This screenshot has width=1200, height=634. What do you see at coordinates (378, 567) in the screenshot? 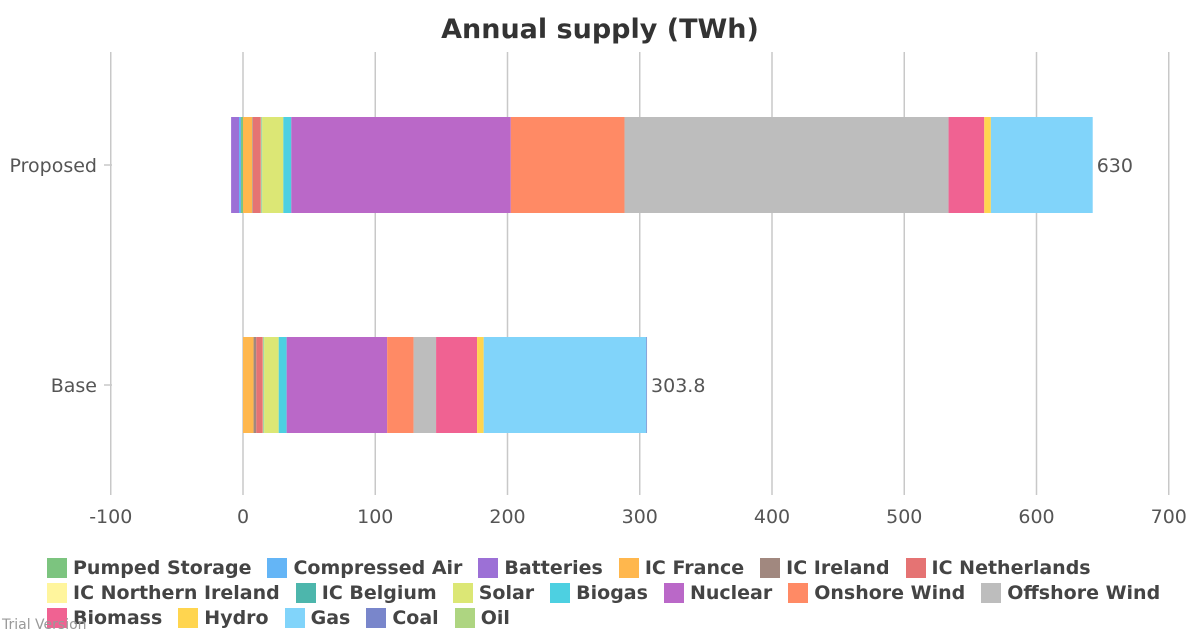
I see `legend-label: Compressed Air` at bounding box center [378, 567].